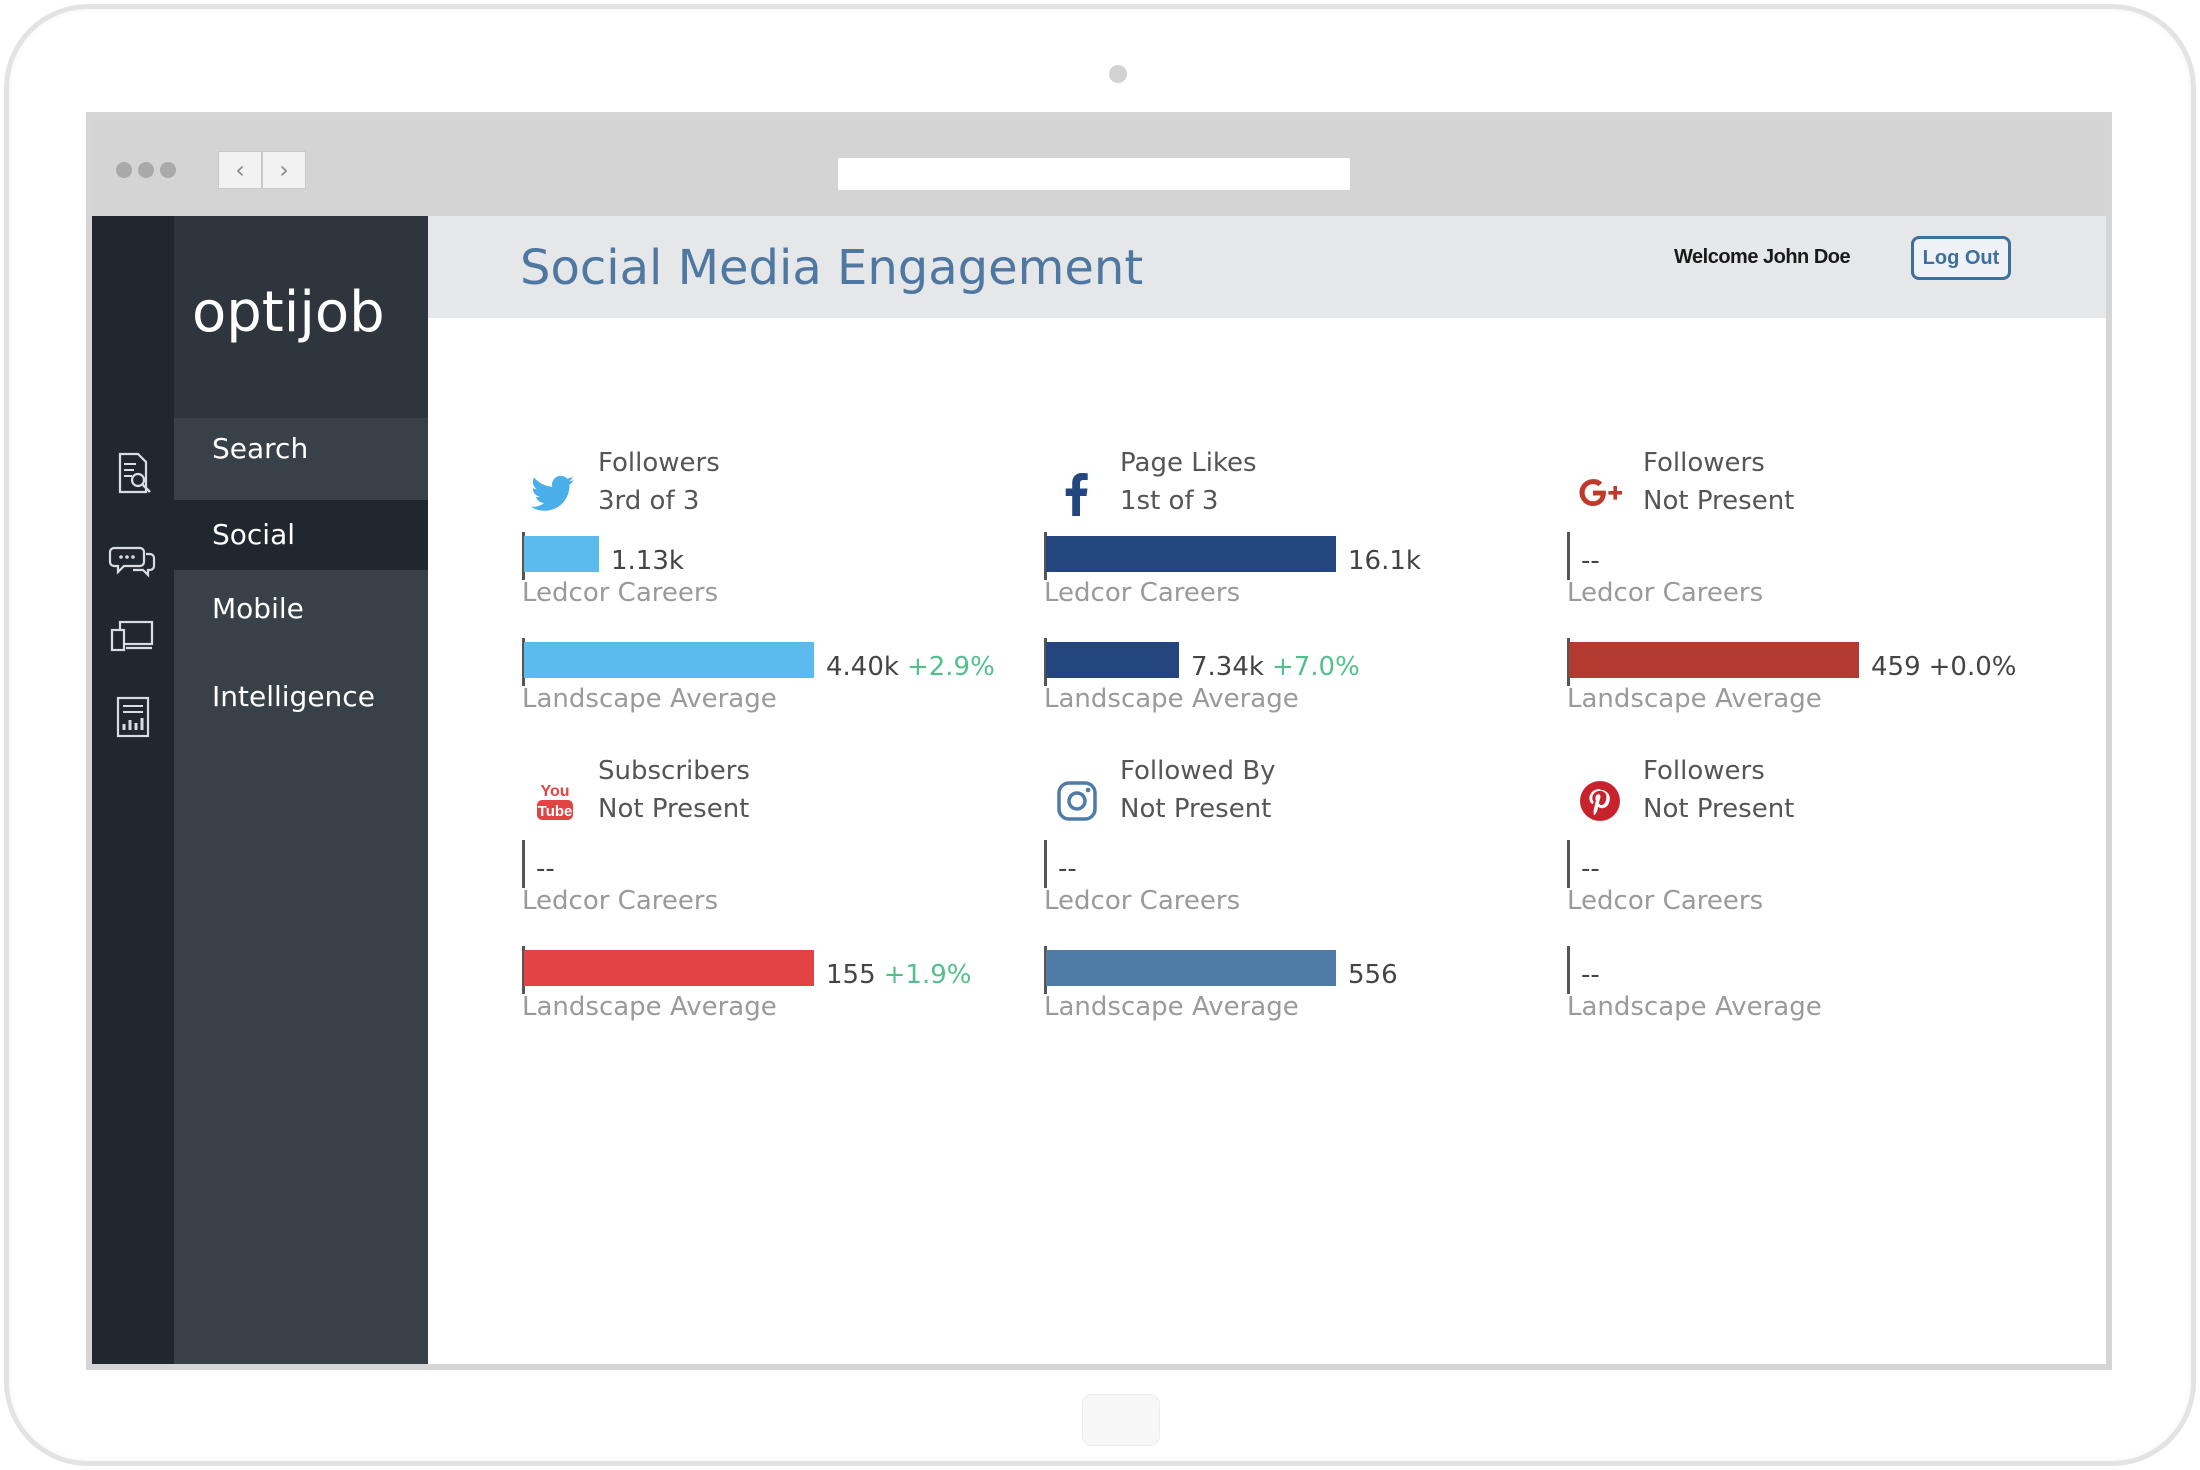 The width and height of the screenshot is (2200, 1470). What do you see at coordinates (1077, 801) in the screenshot?
I see `instagram-icon` at bounding box center [1077, 801].